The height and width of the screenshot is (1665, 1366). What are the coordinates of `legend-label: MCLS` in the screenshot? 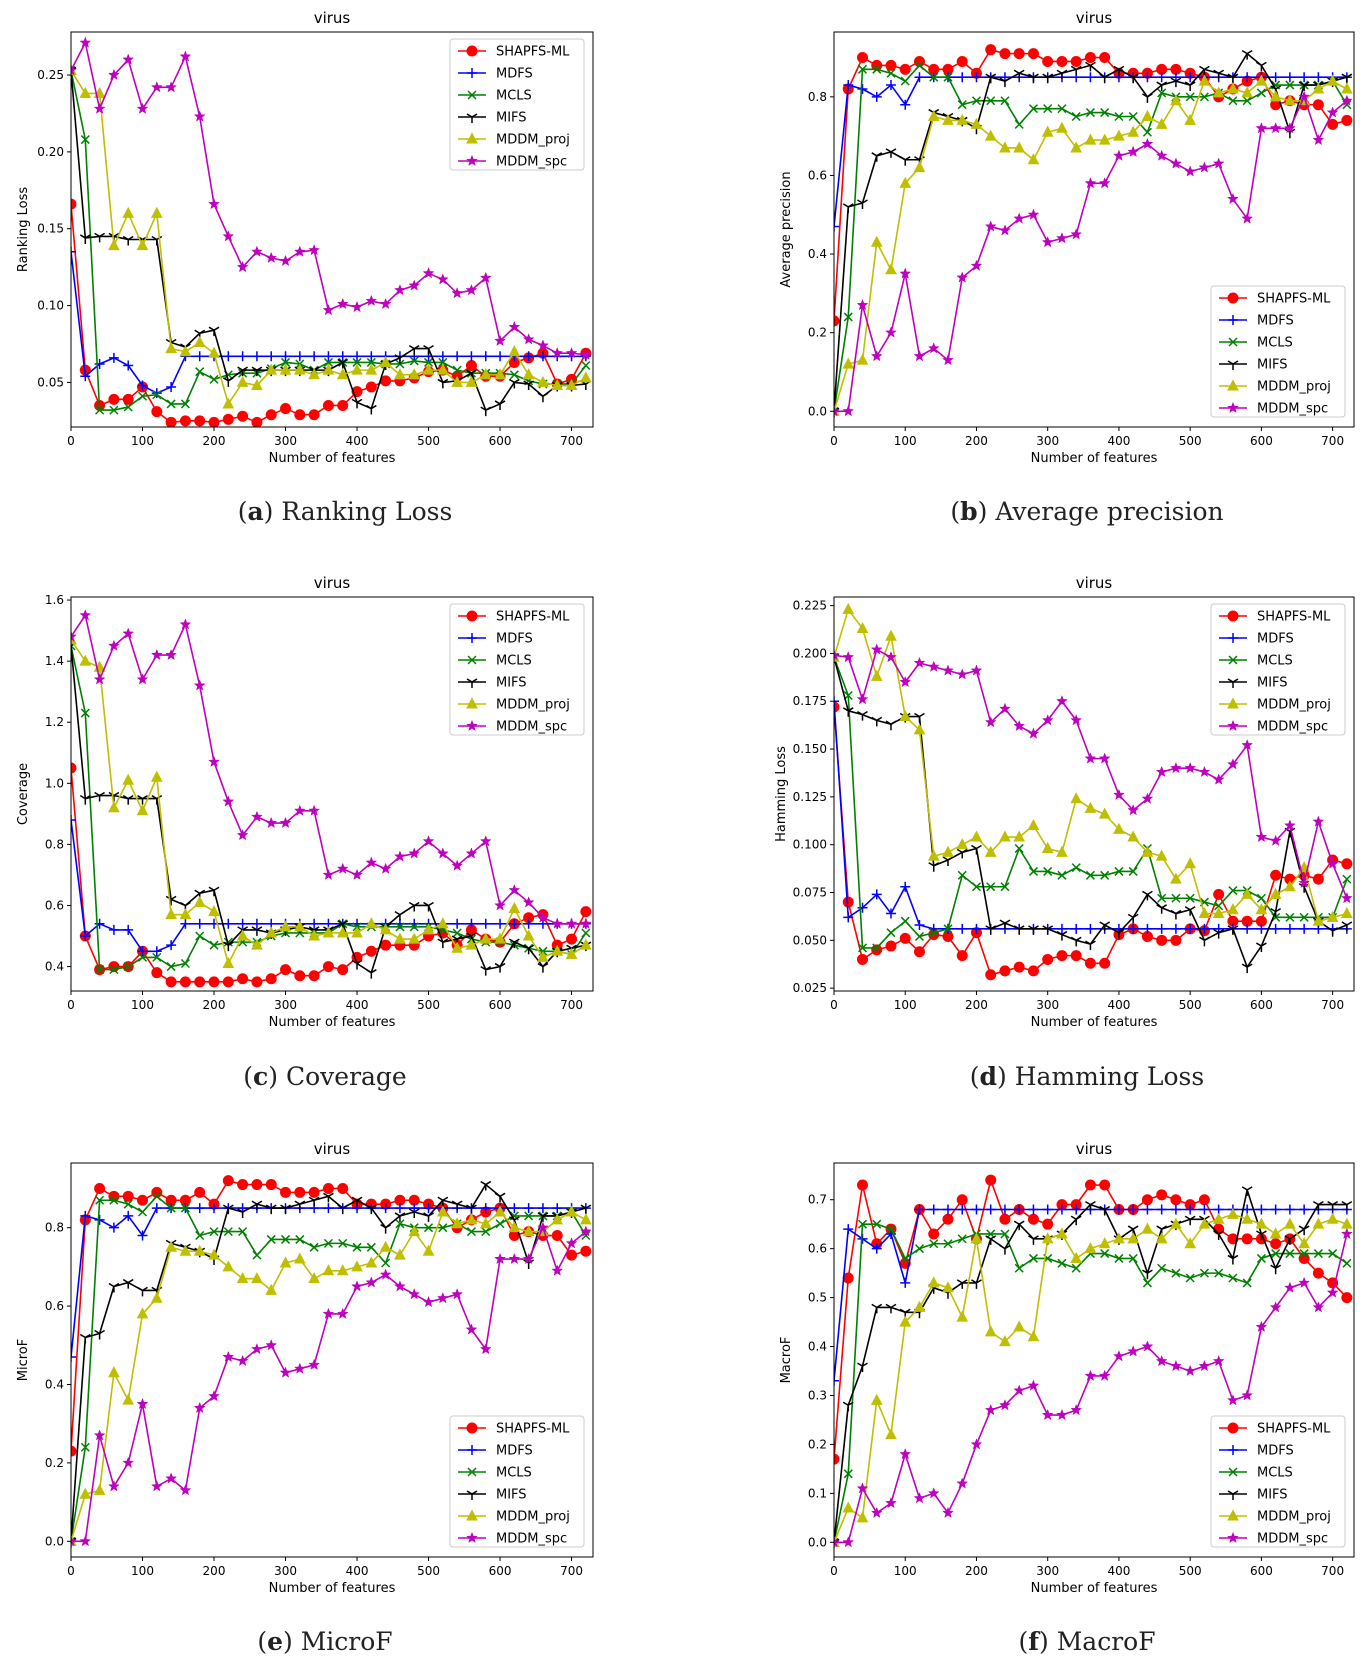 It's located at (514, 661).